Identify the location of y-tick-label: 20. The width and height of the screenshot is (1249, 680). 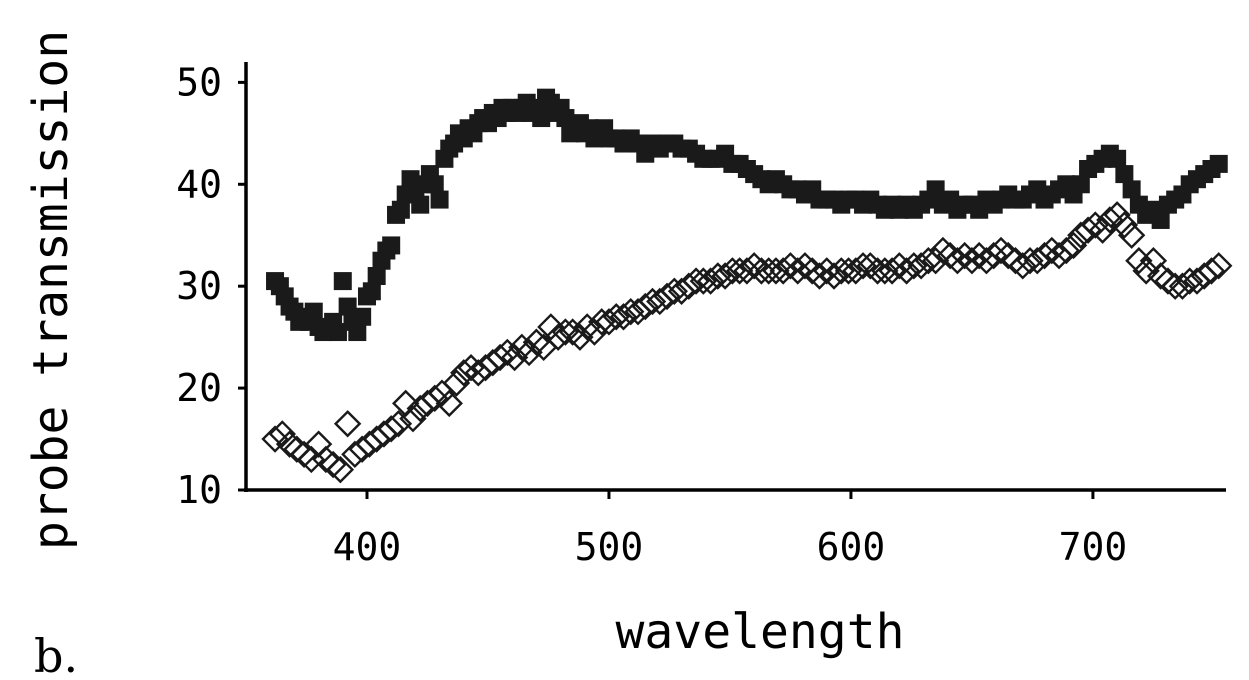
(199, 388).